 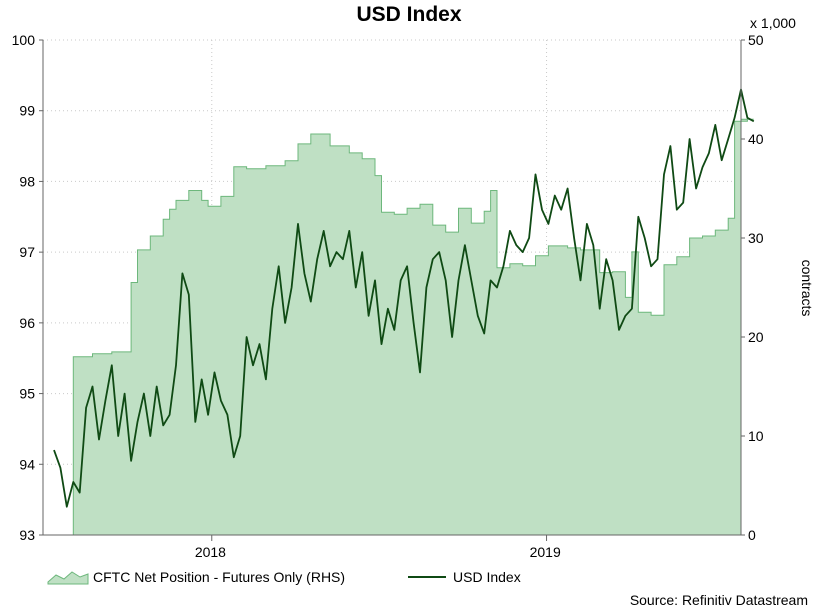 What do you see at coordinates (756, 40) in the screenshot?
I see `right-tick-label: 50` at bounding box center [756, 40].